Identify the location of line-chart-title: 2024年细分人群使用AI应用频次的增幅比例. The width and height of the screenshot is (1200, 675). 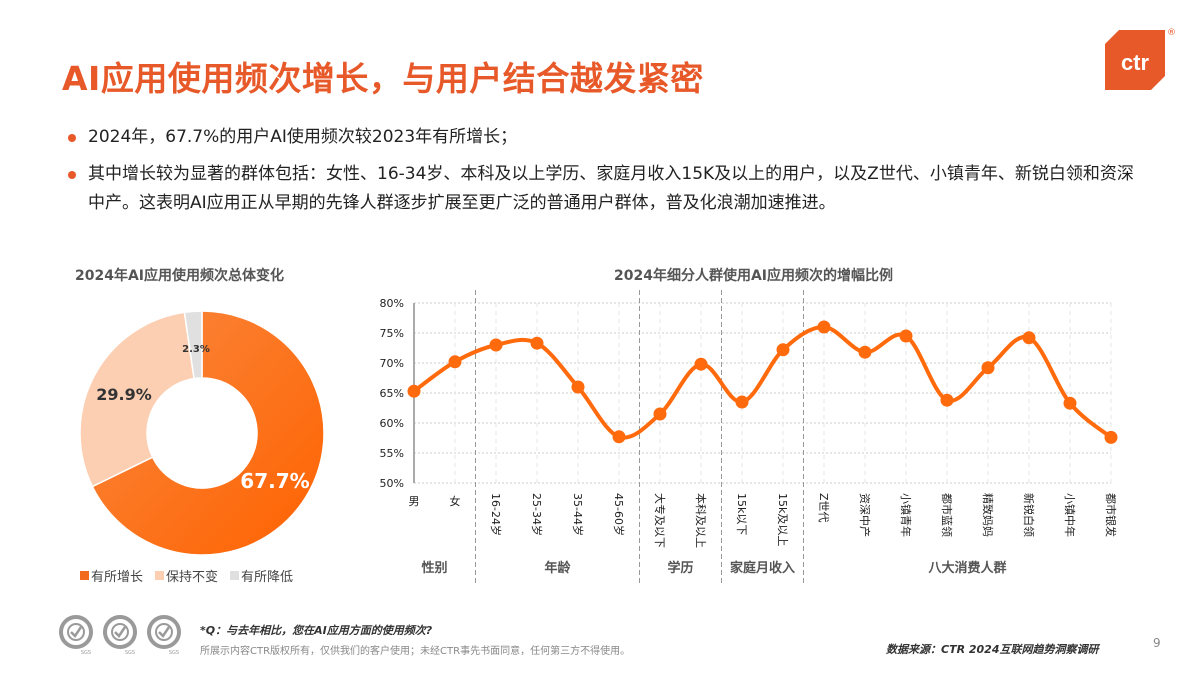
(754, 276).